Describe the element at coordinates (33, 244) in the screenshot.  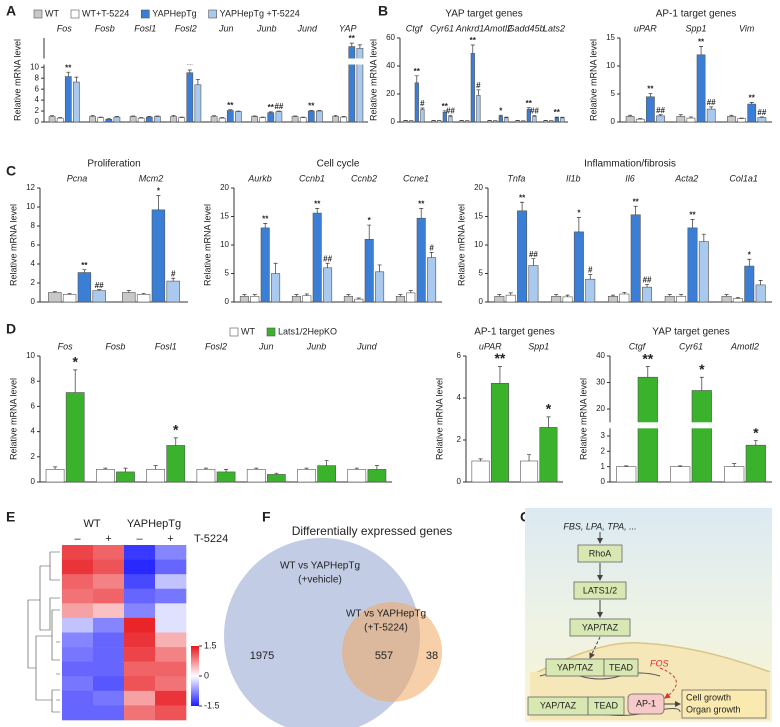
I see `y-tick-label: 6` at that location.